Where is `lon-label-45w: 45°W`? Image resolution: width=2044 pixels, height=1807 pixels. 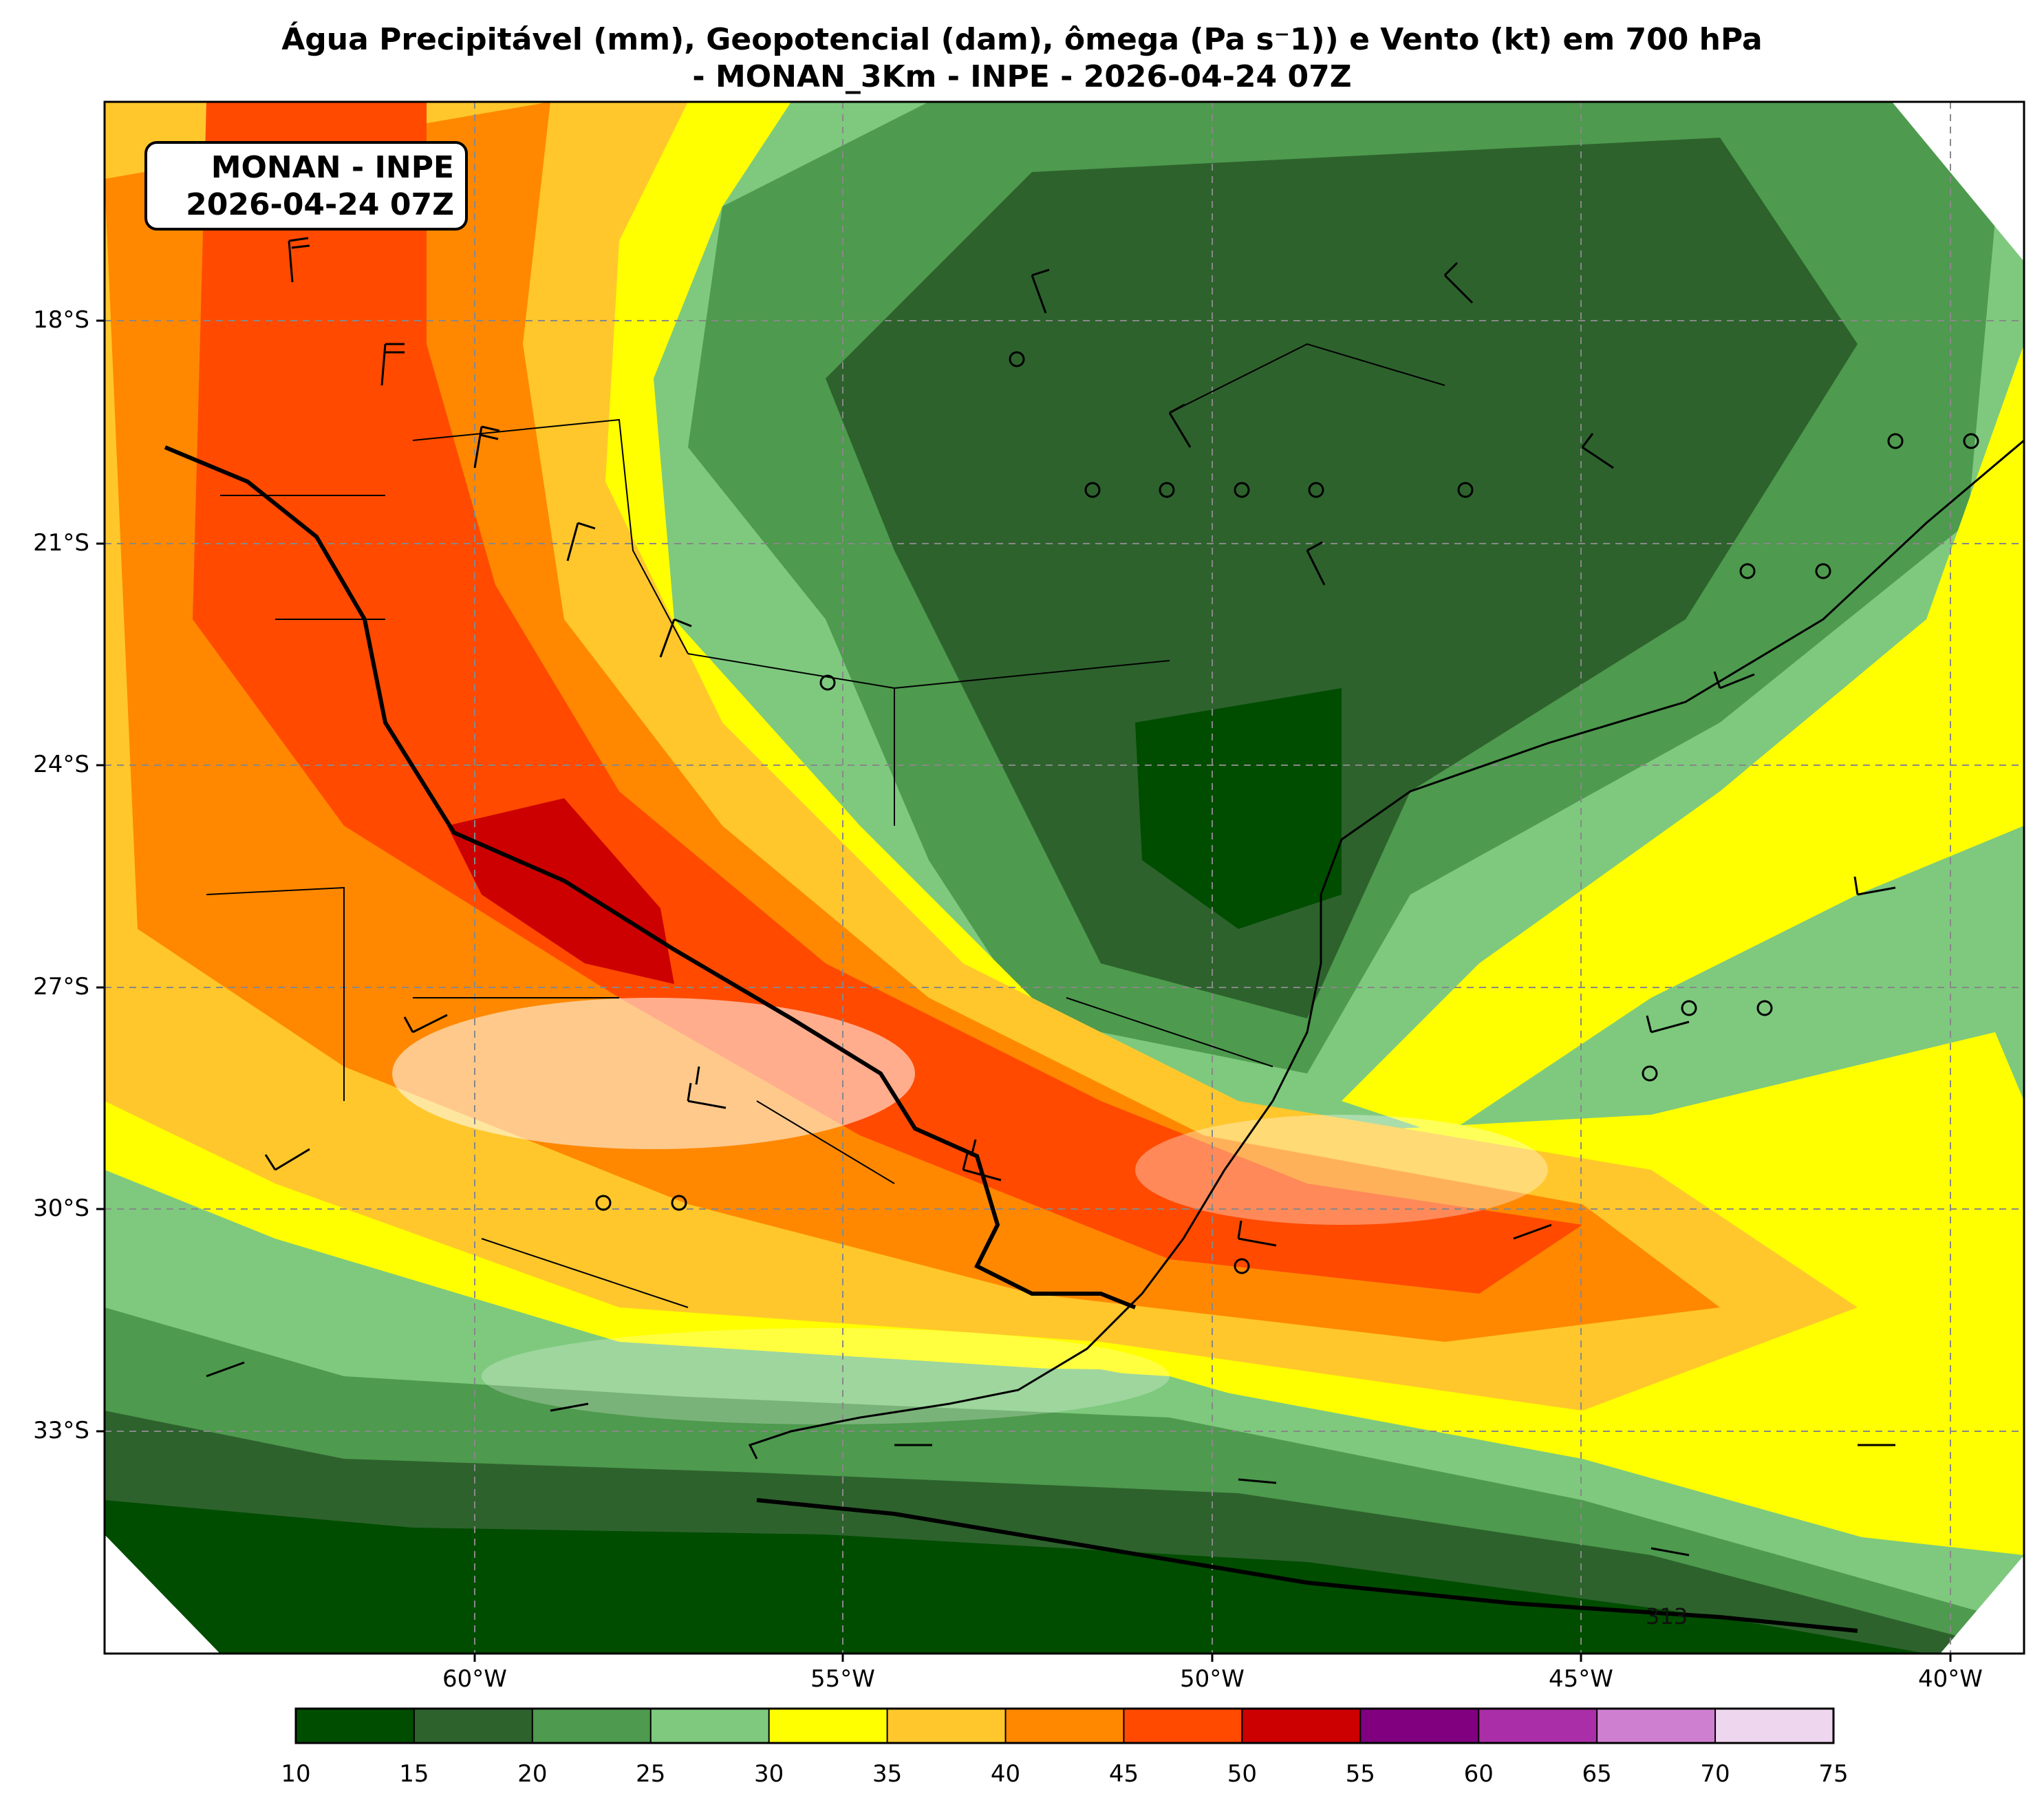
lon-label-45w: 45°W is located at coordinates (1581, 1679).